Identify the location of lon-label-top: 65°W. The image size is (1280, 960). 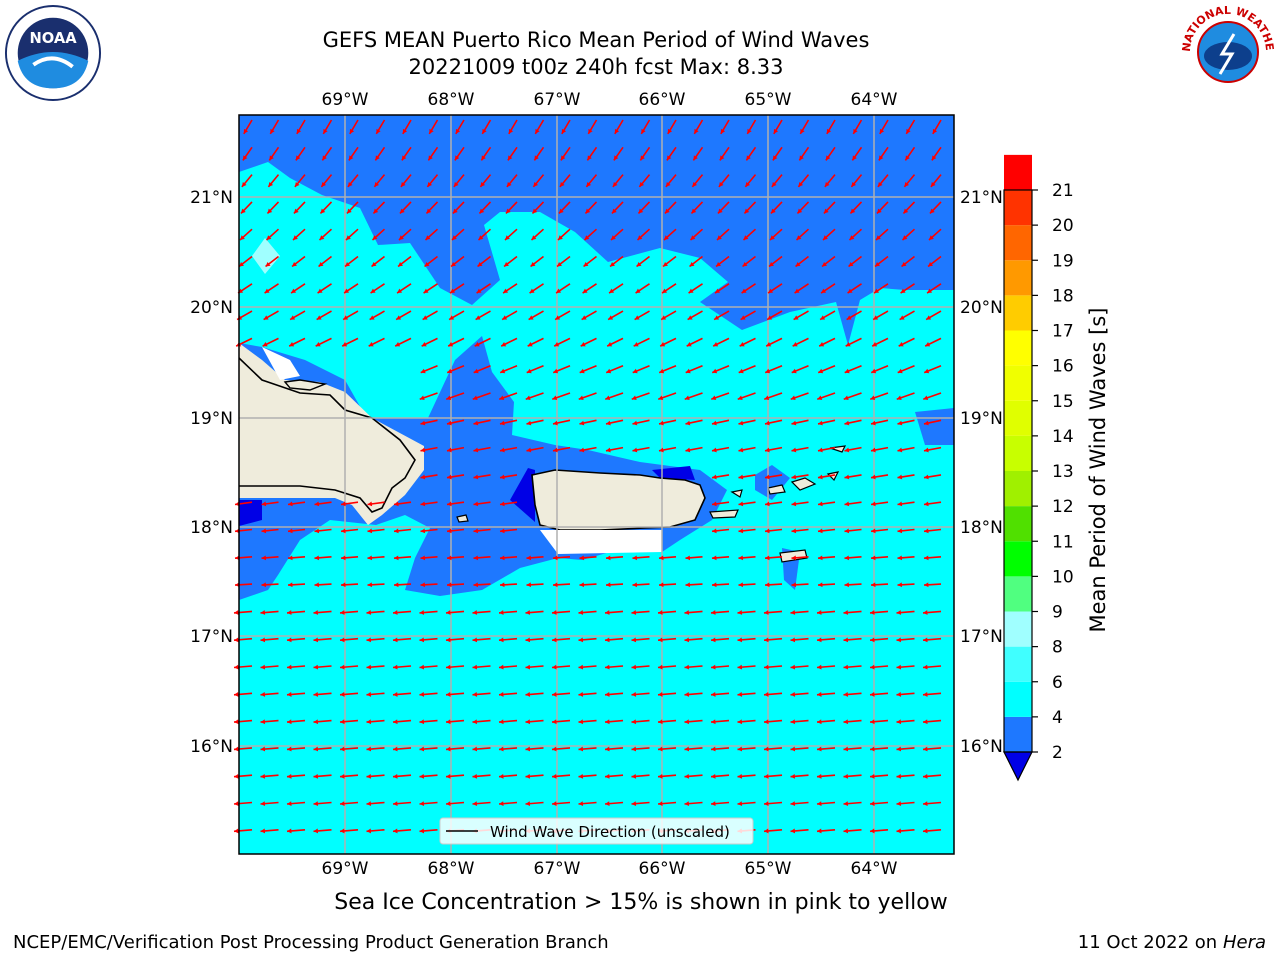
(768, 100).